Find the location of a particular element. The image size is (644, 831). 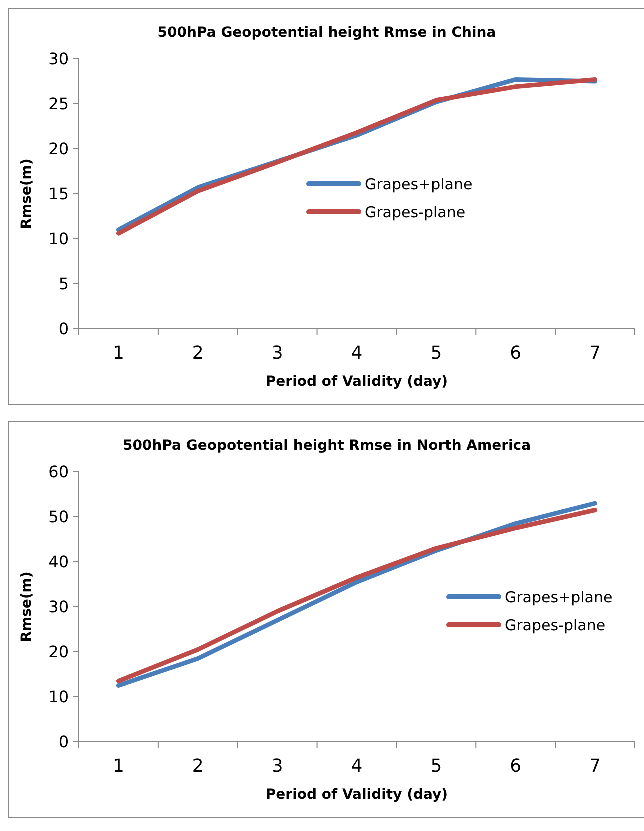

y-tick-label: 15 is located at coordinates (58, 194).